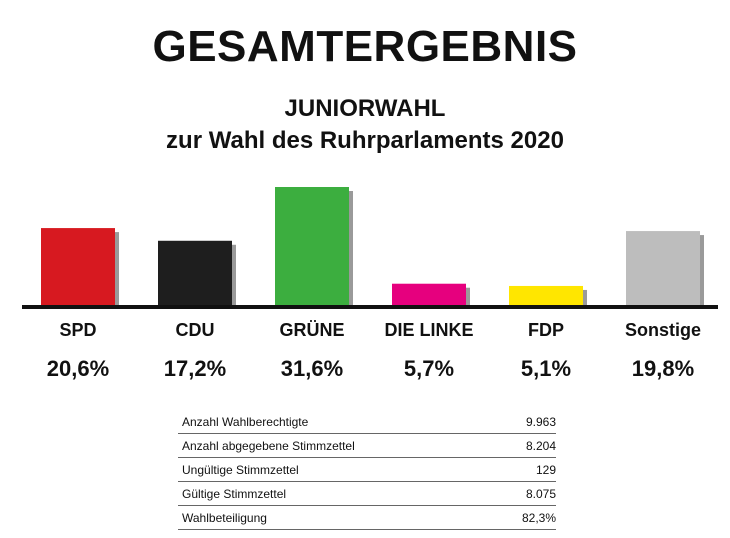 Image resolution: width=730 pixels, height=538 pixels. Describe the element at coordinates (334, 517) in the screenshot. I see `stat-label: Wahlbeteiligung` at that location.